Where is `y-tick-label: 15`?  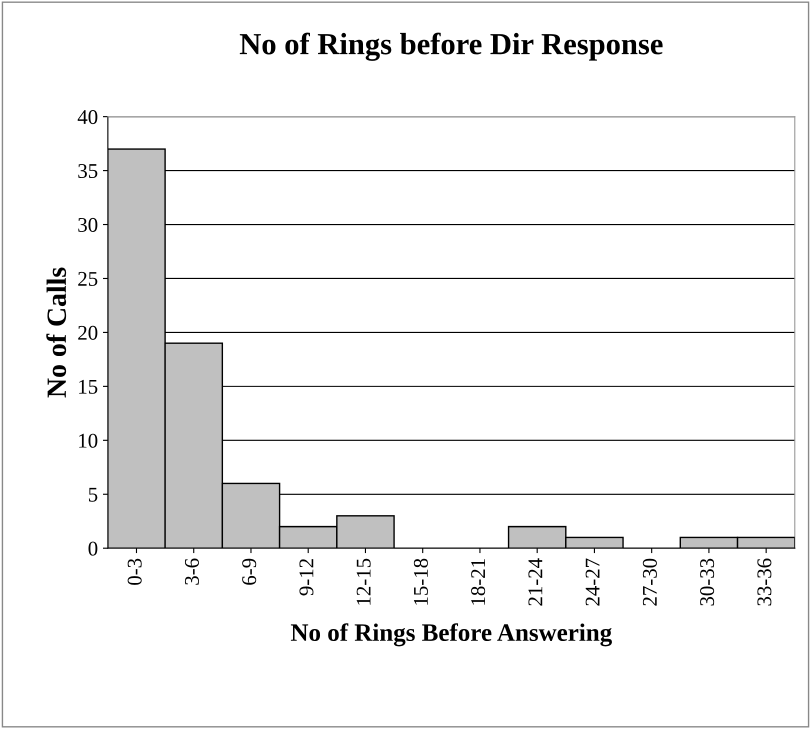
y-tick-label: 15 is located at coordinates (88, 387).